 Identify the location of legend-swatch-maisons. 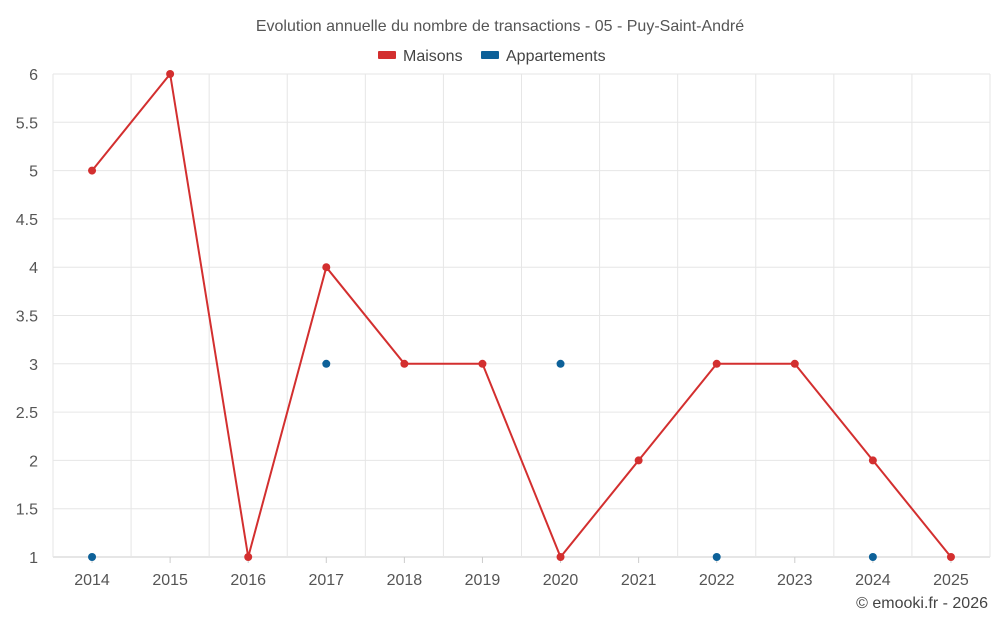
(387, 55).